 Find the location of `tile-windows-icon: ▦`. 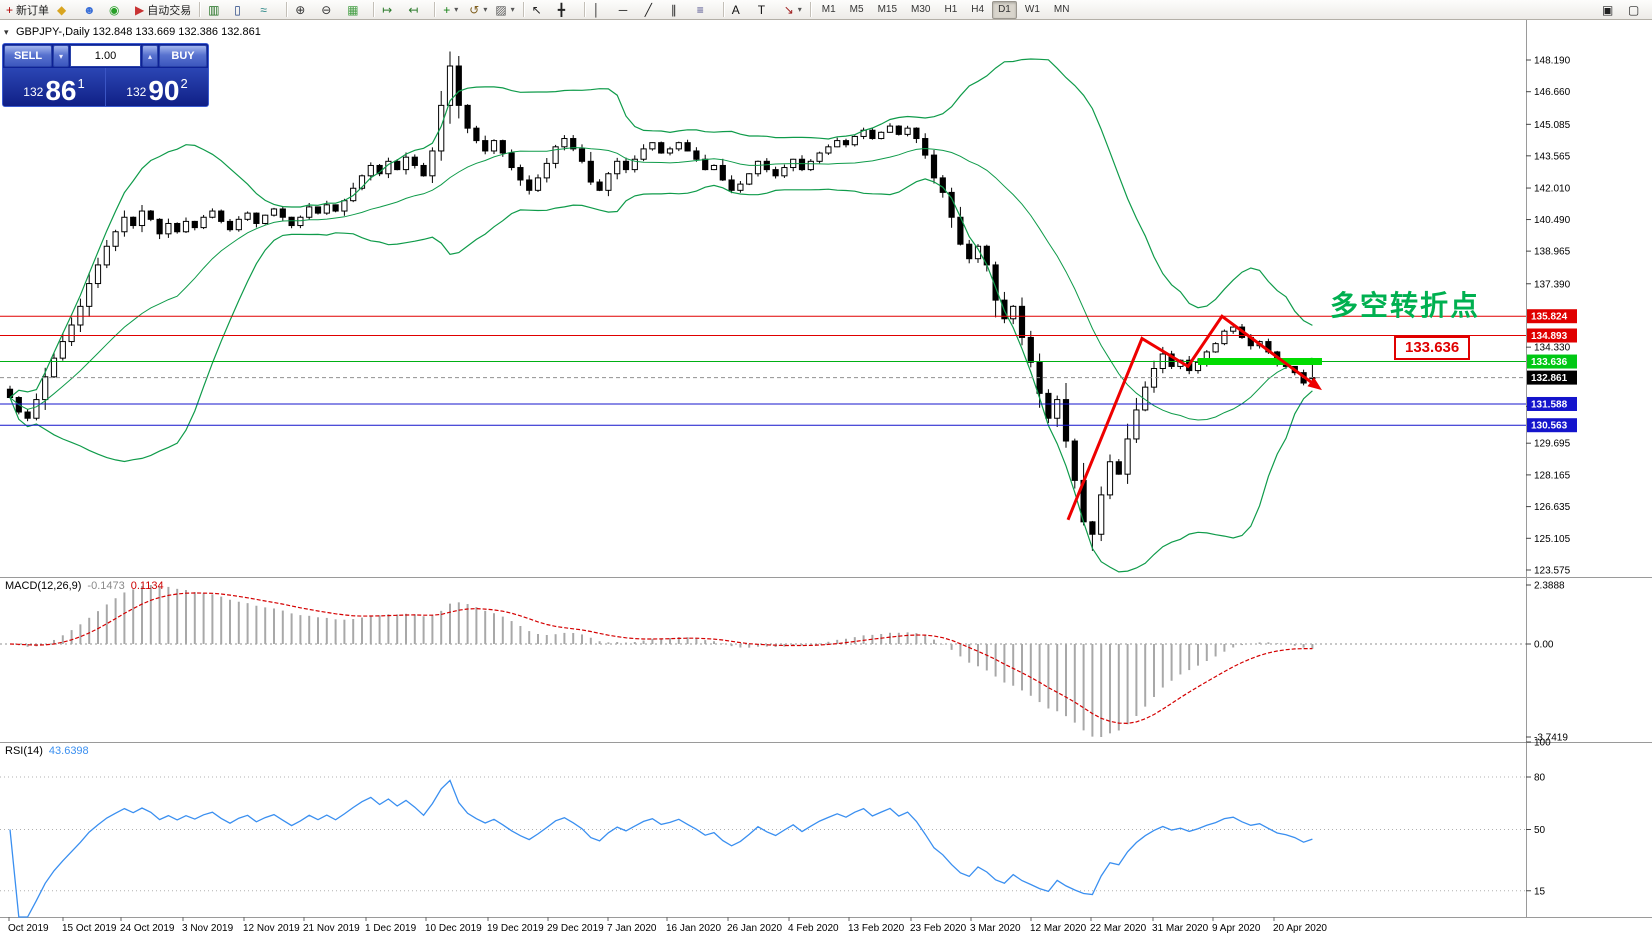

tile-windows-icon: ▦ is located at coordinates (353, 9).